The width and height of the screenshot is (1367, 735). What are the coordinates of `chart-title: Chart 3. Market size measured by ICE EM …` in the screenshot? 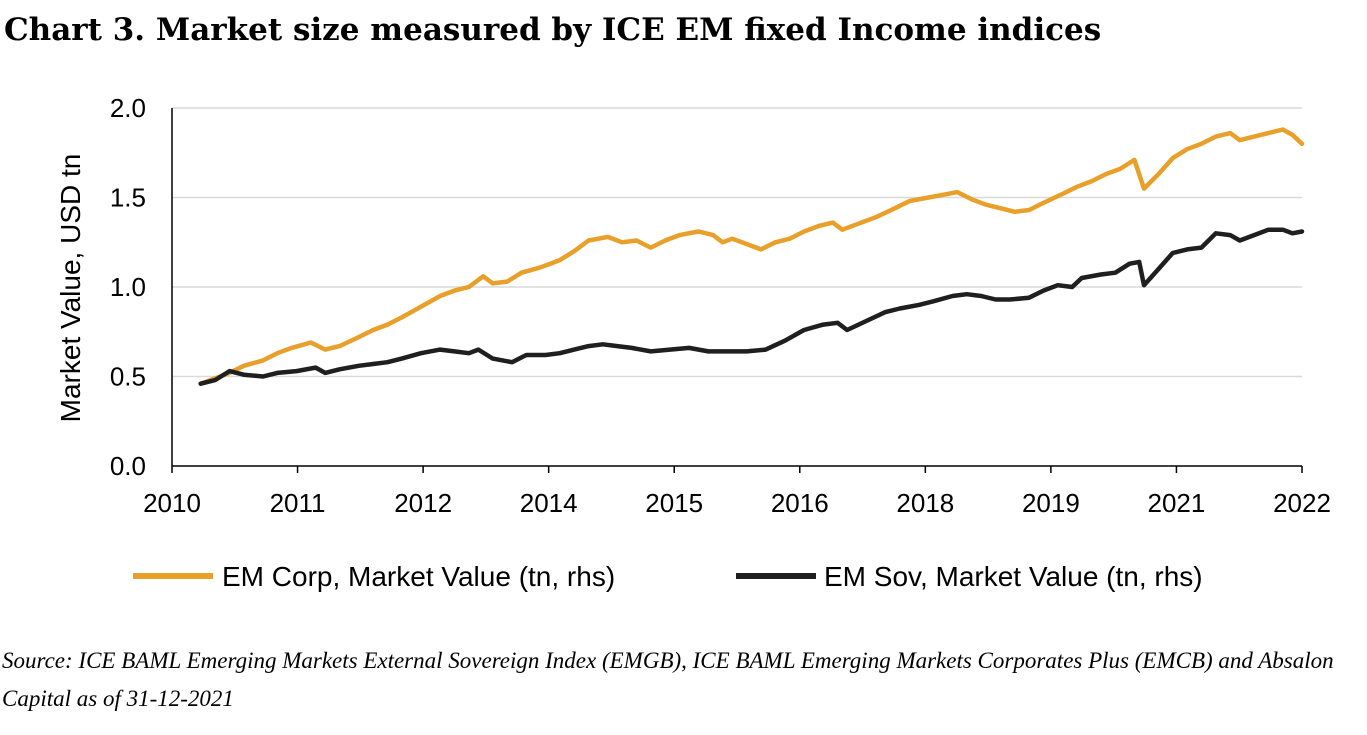 It's located at (553, 30).